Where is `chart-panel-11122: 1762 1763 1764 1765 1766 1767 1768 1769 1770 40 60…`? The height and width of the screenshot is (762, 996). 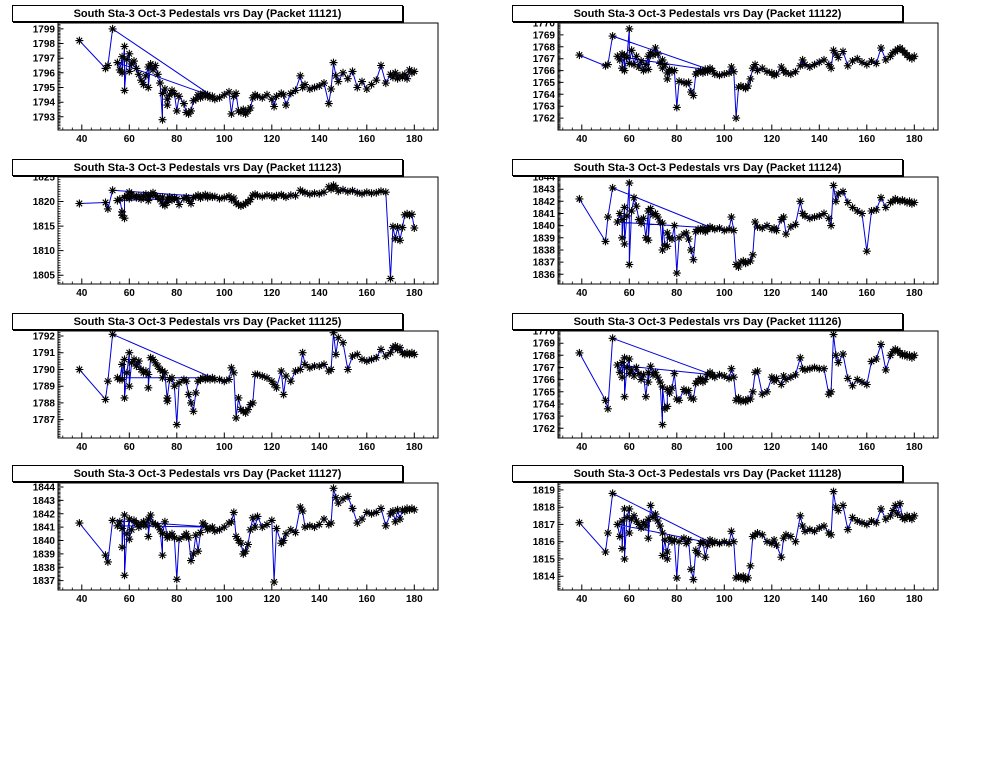 chart-panel-11122: 1762 1763 1764 1765 1766 1767 1768 1769 1770 40 60… is located at coordinates (728, 78).